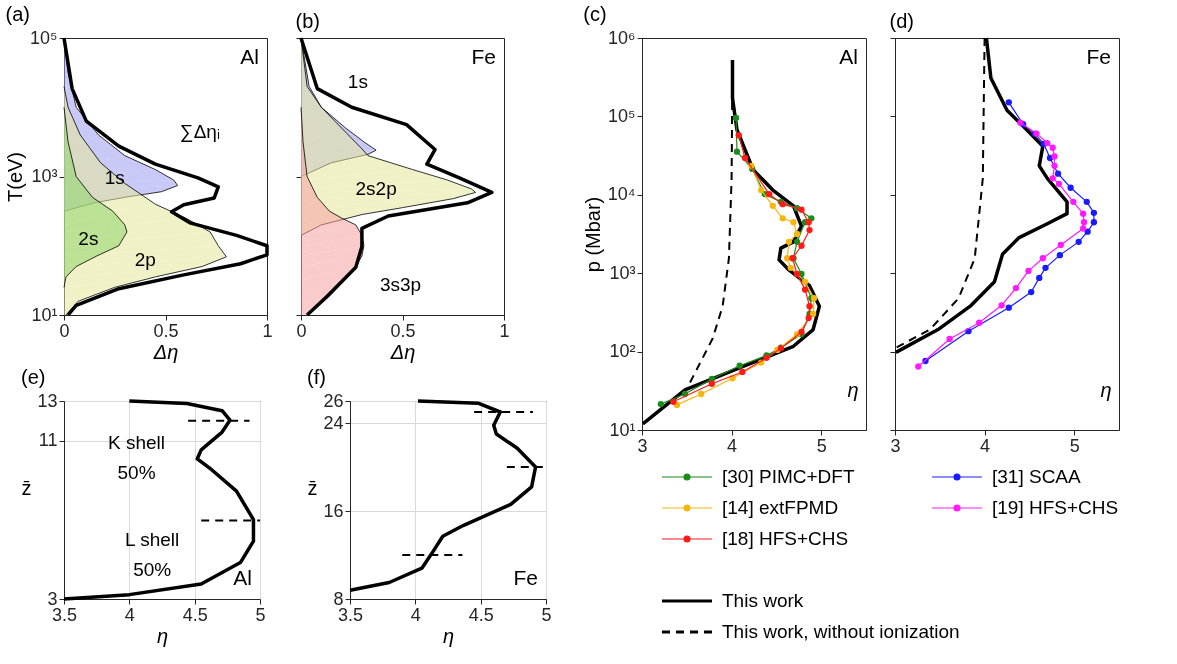 Image resolution: width=1177 pixels, height=664 pixels. What do you see at coordinates (785, 538) in the screenshot?
I see `legend-label: [18] HFS+CHS` at bounding box center [785, 538].